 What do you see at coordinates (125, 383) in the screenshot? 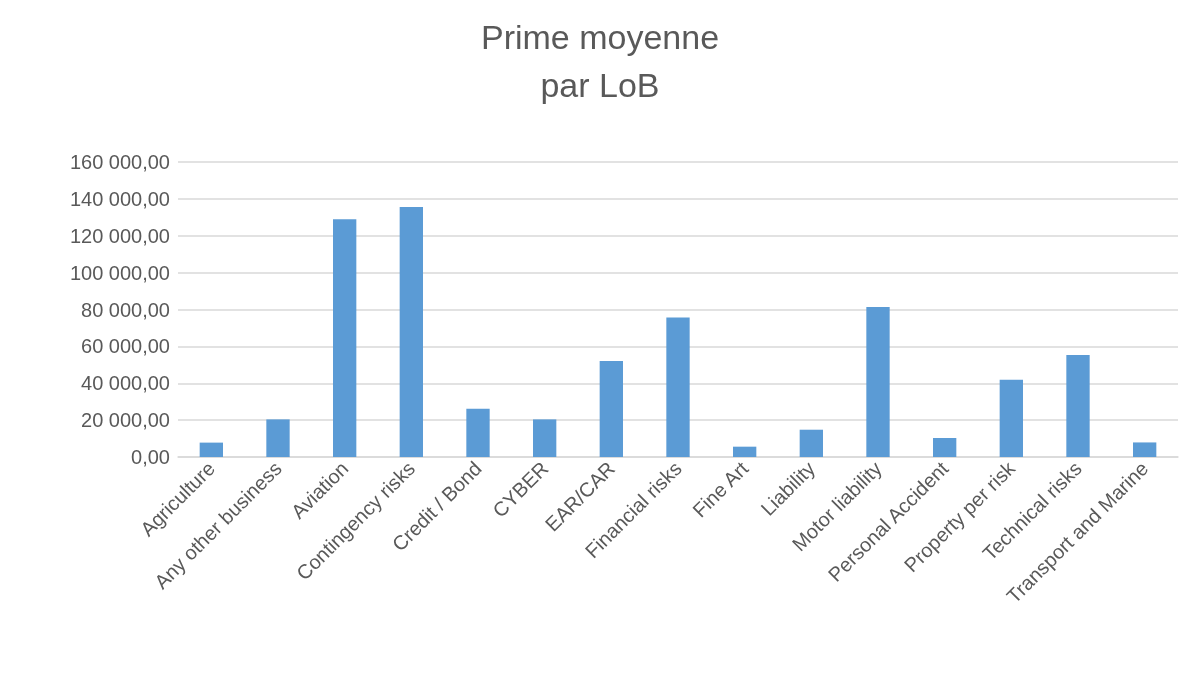
I see `y-tick-label: 40 000,00` at bounding box center [125, 383].